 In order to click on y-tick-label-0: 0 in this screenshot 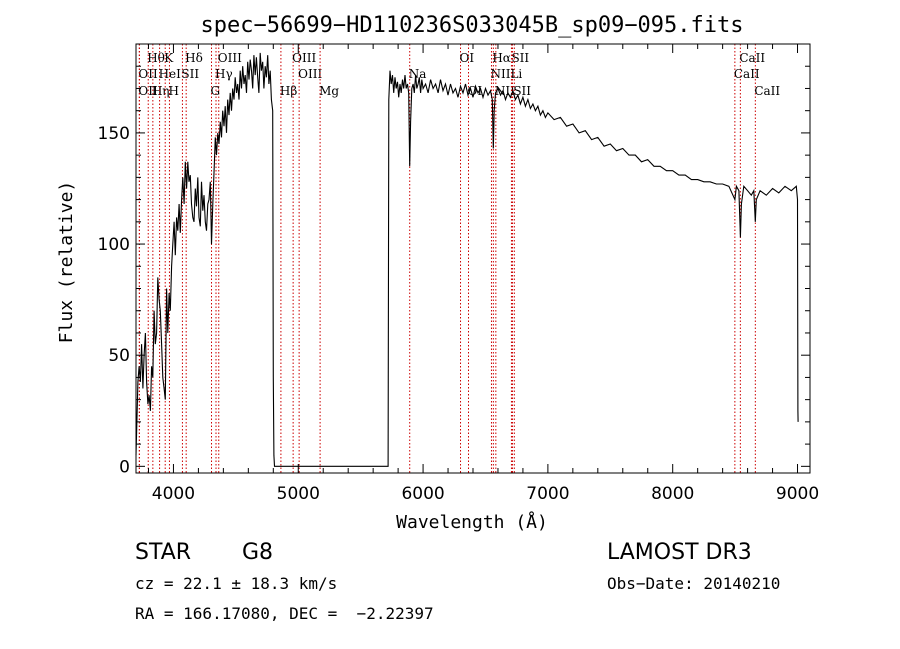, I will do `click(124, 467)`.